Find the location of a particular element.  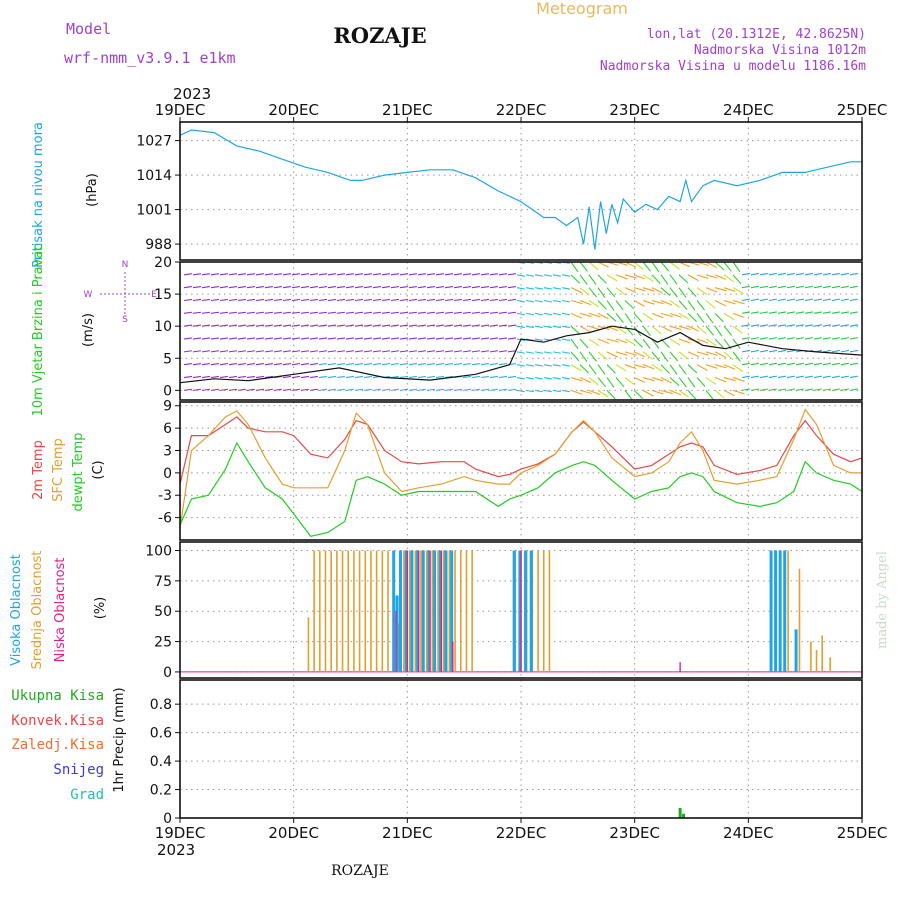

pressure-line is located at coordinates (520, 189).